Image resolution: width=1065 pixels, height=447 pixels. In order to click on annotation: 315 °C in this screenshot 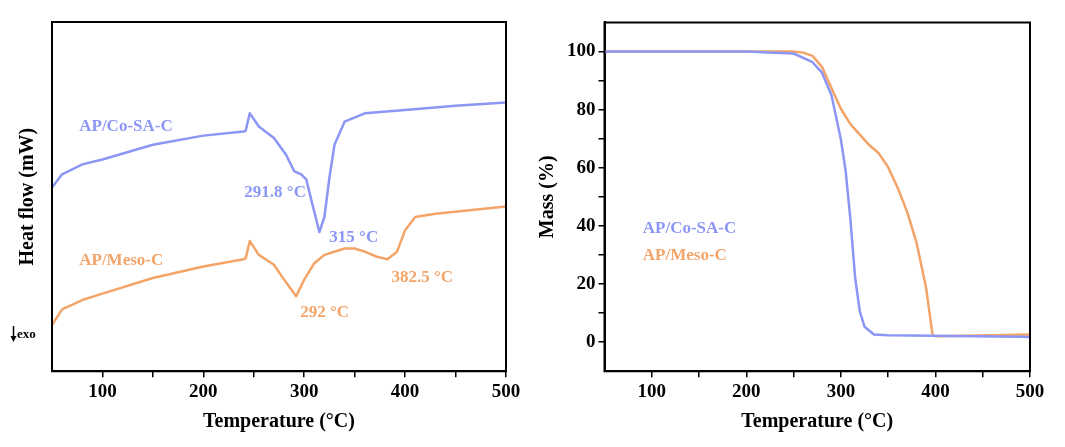, I will do `click(354, 237)`.